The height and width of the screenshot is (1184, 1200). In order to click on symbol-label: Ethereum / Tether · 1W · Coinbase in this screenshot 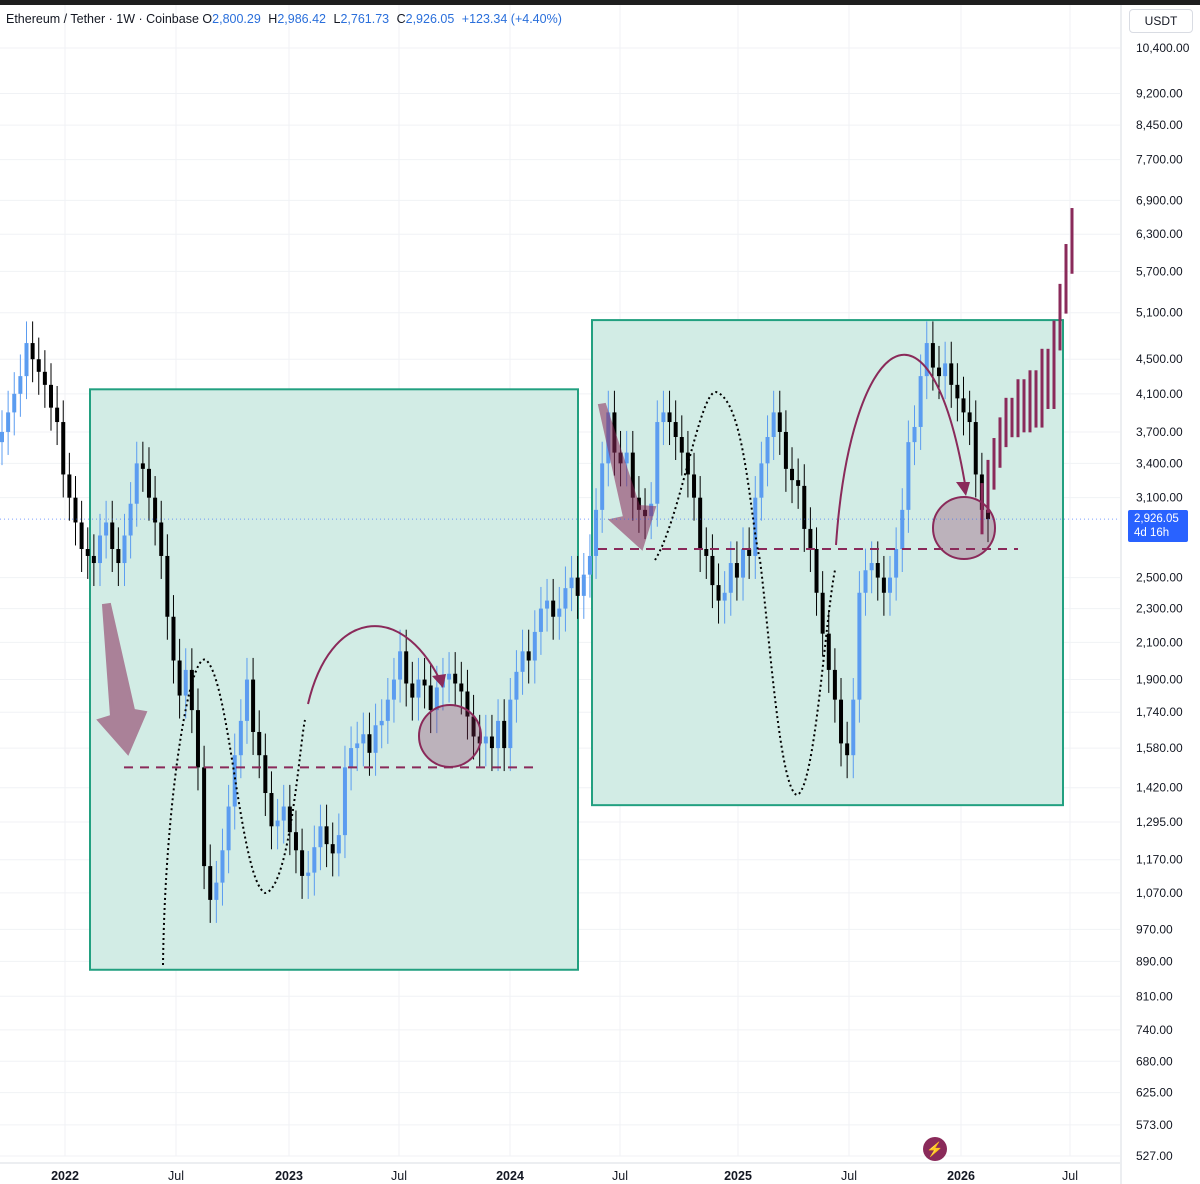, I will do `click(102, 19)`.